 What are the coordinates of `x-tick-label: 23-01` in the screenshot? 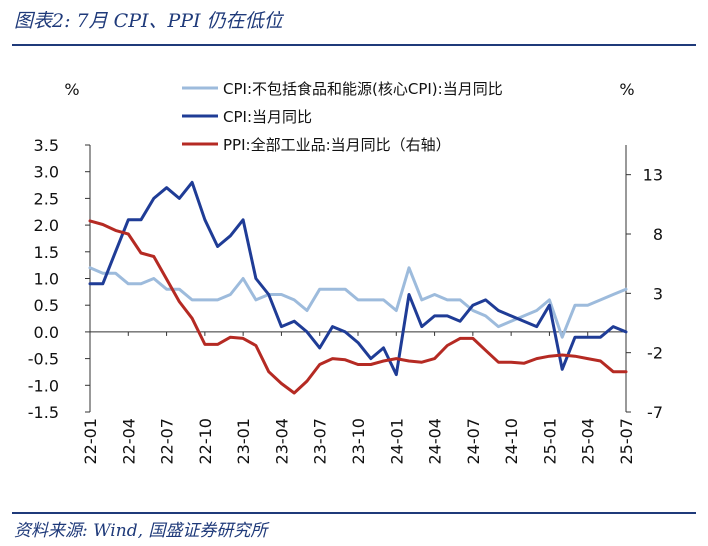 It's located at (243, 441).